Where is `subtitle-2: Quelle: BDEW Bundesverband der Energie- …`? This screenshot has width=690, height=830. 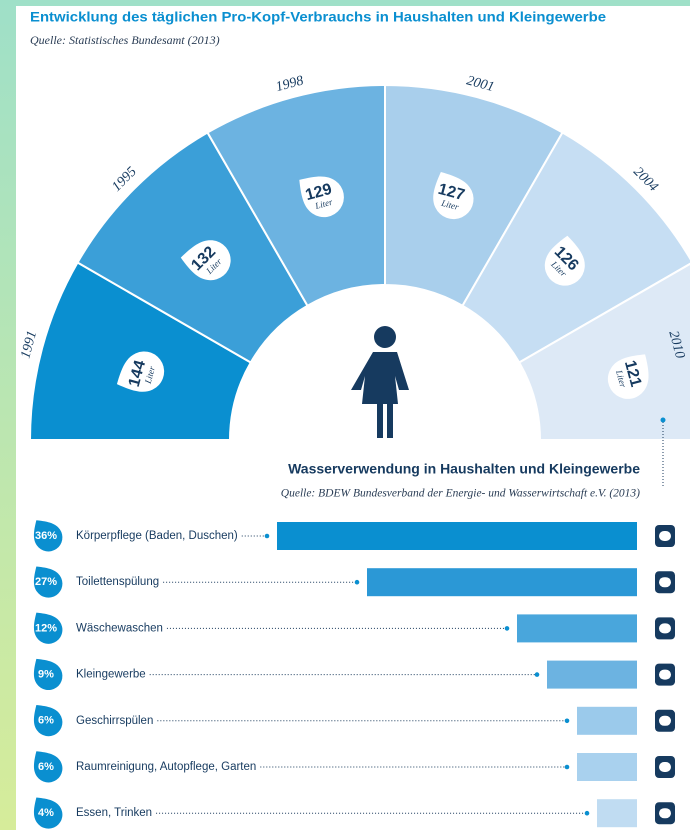
subtitle-2: Quelle: BDEW Bundesverband der Energie- … is located at coordinates (460, 494).